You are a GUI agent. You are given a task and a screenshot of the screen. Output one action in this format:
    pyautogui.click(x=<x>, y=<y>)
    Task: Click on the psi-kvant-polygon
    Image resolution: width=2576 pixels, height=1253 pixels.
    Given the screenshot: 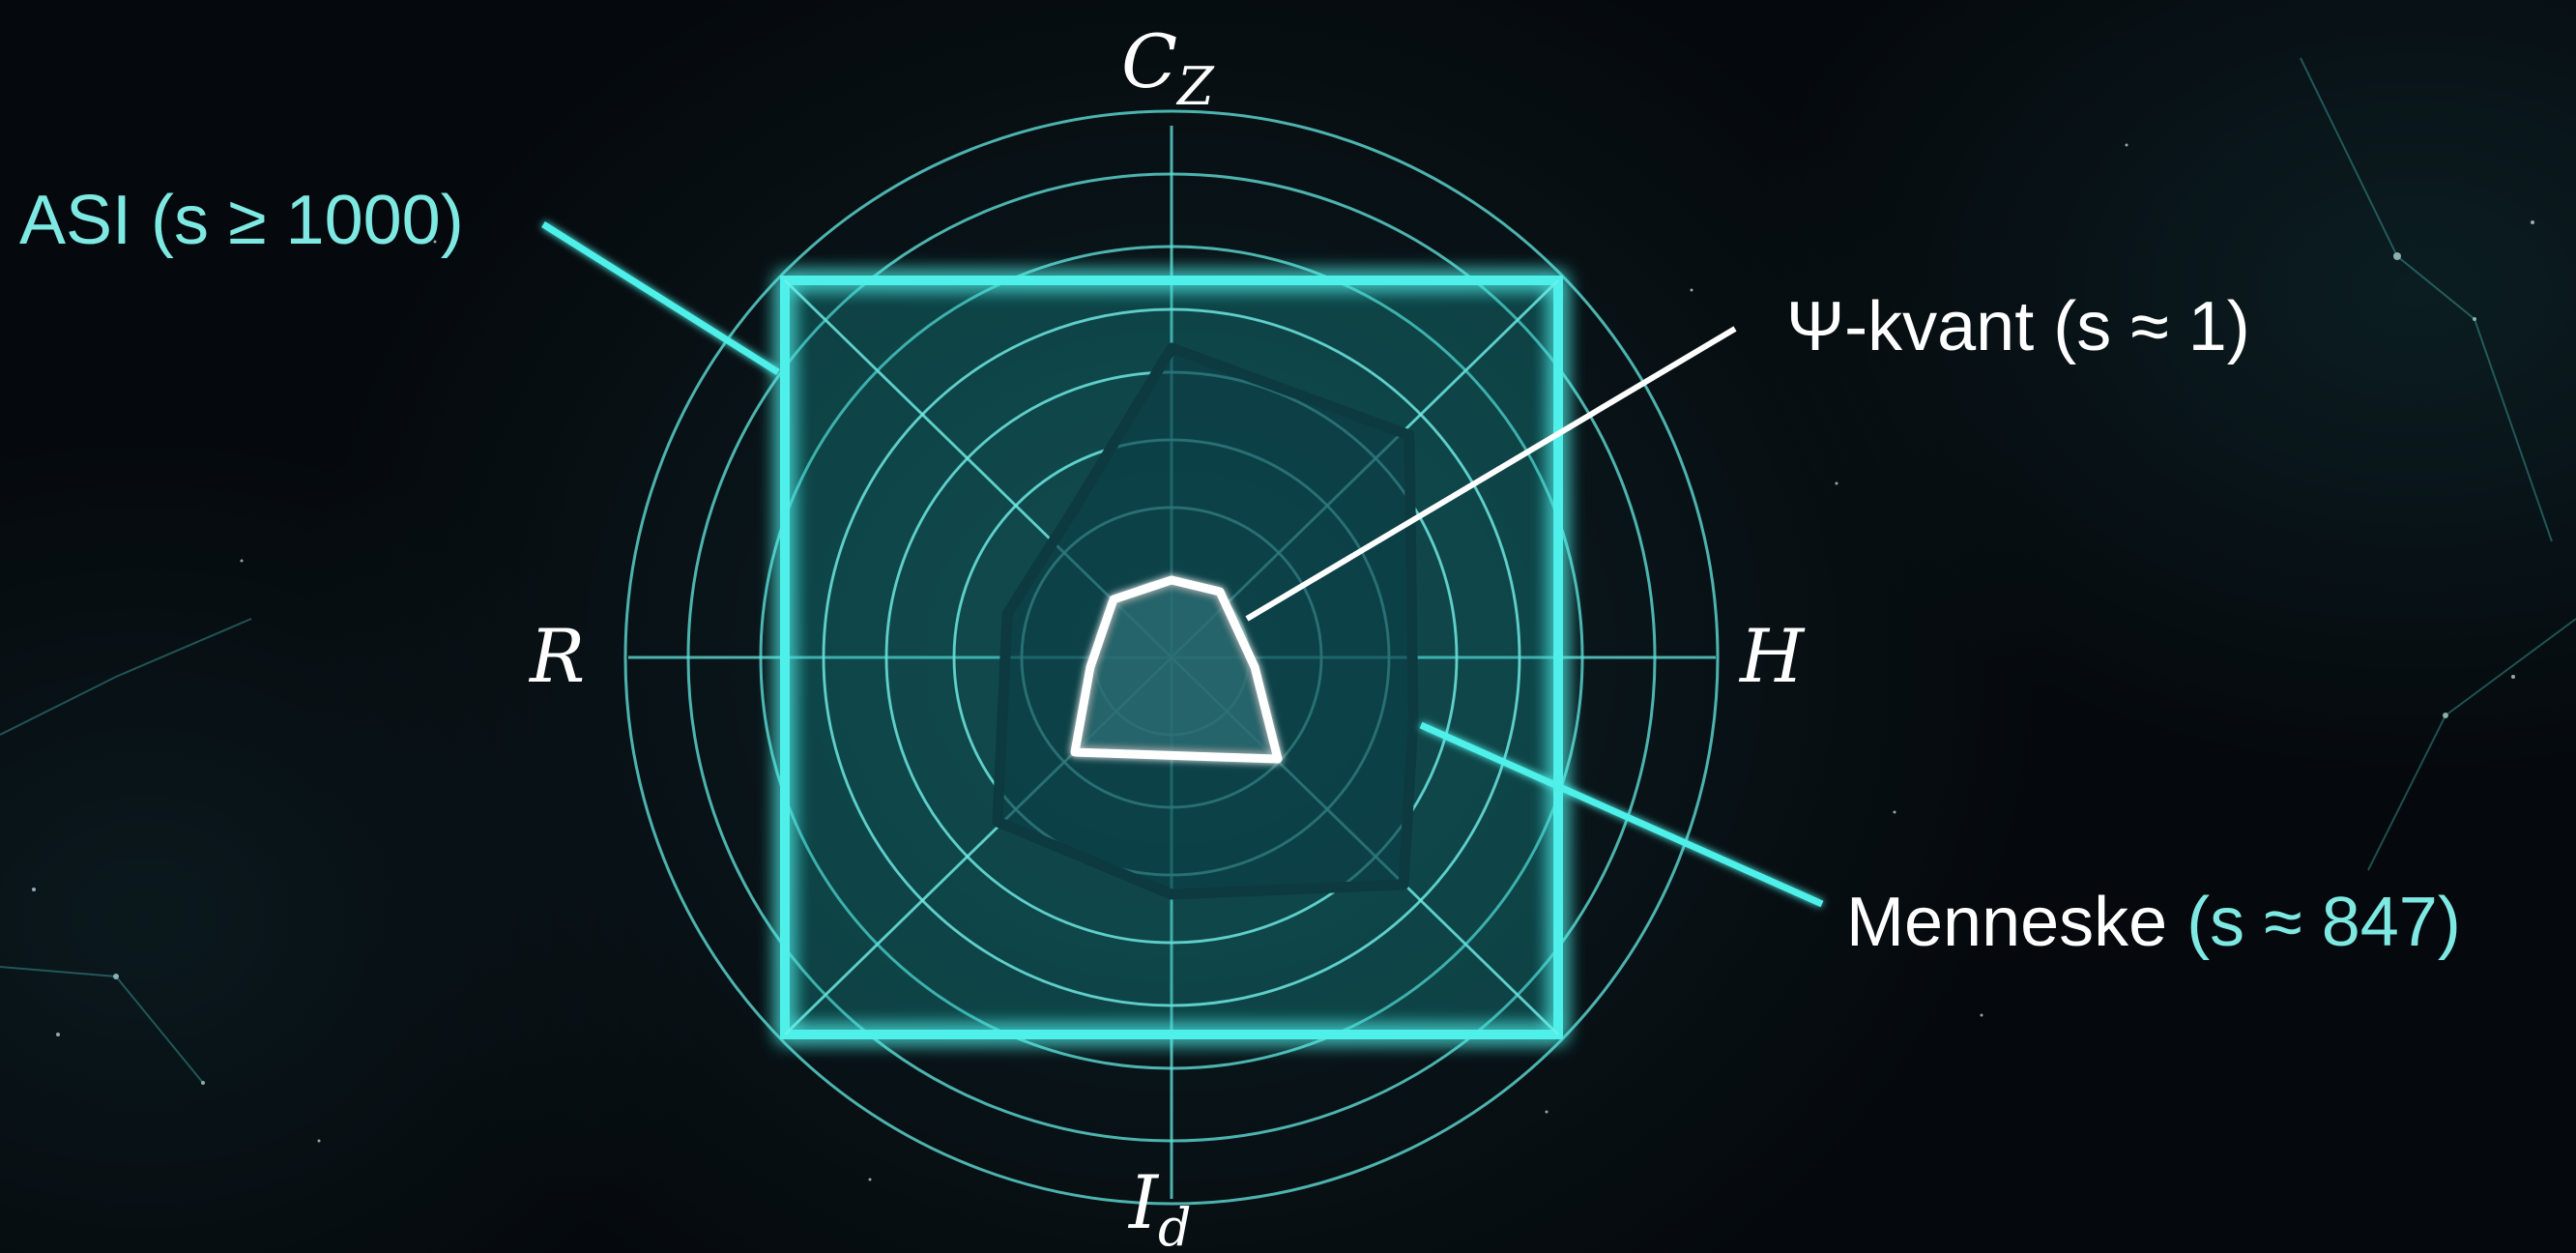 What is the action you would take?
    pyautogui.click(x=1176, y=670)
    